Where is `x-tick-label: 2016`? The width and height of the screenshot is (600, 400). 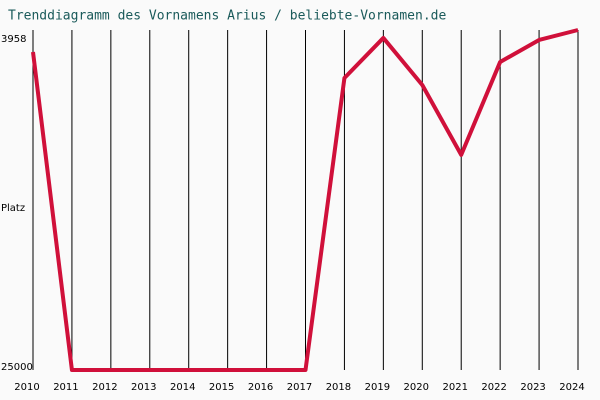
x-tick-label: 2016 is located at coordinates (260, 387).